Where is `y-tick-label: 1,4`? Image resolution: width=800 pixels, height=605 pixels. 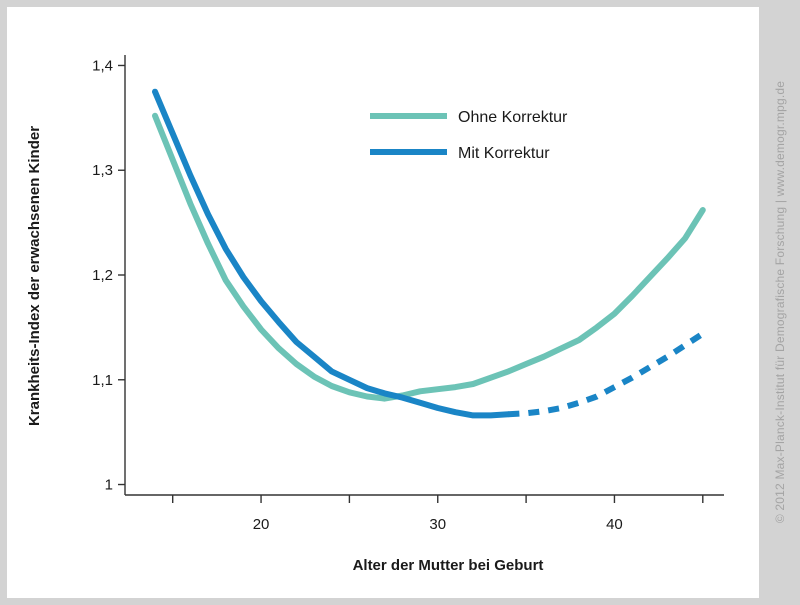 y-tick-label: 1,4 is located at coordinates (102, 65).